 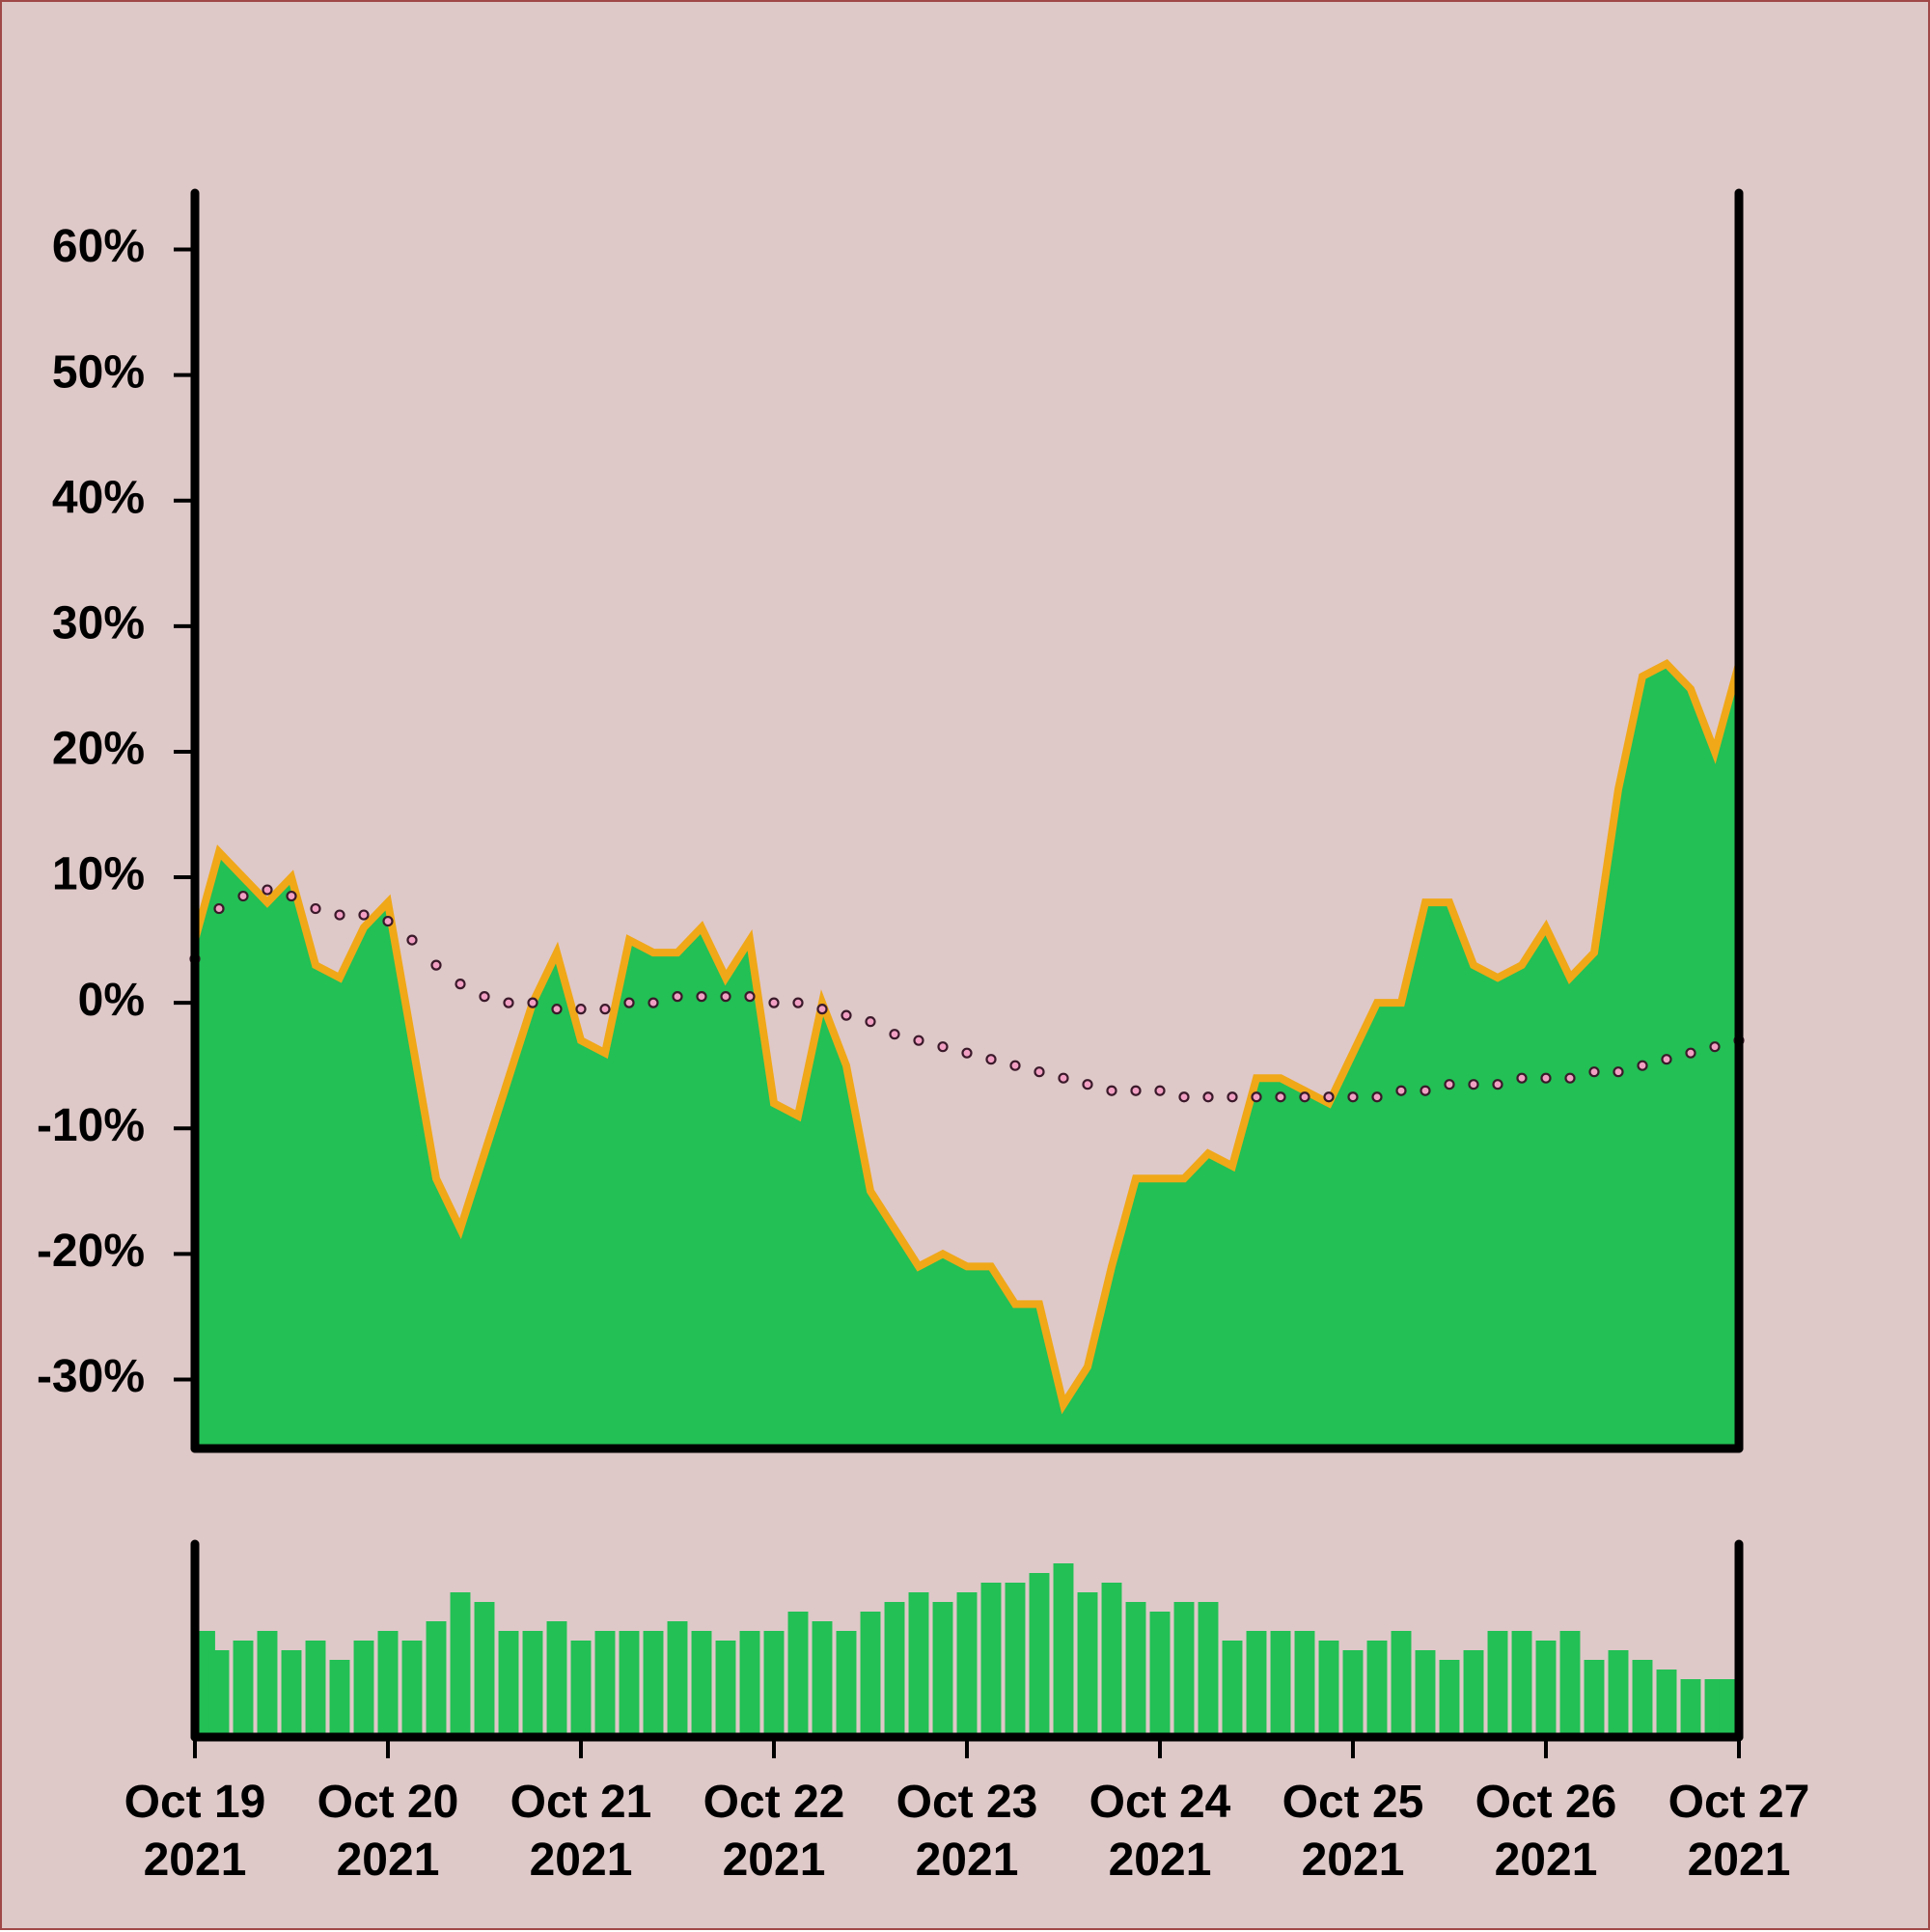 I want to click on y-tick-label: 40%, so click(x=98, y=497).